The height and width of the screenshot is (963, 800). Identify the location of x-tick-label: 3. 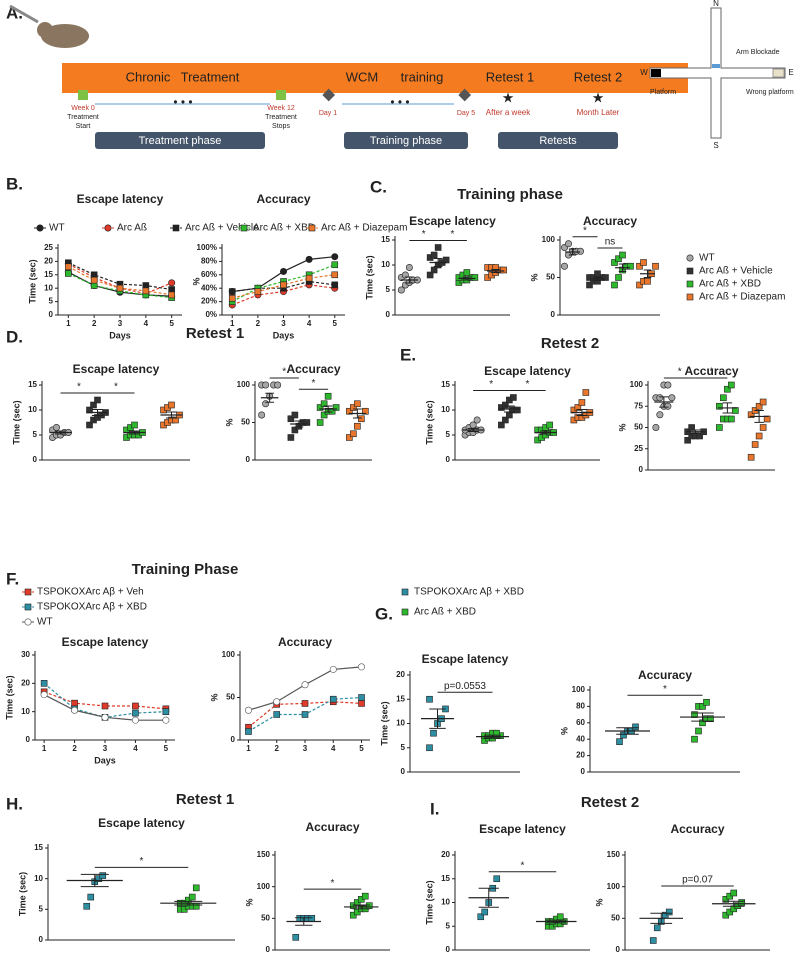
(283, 323).